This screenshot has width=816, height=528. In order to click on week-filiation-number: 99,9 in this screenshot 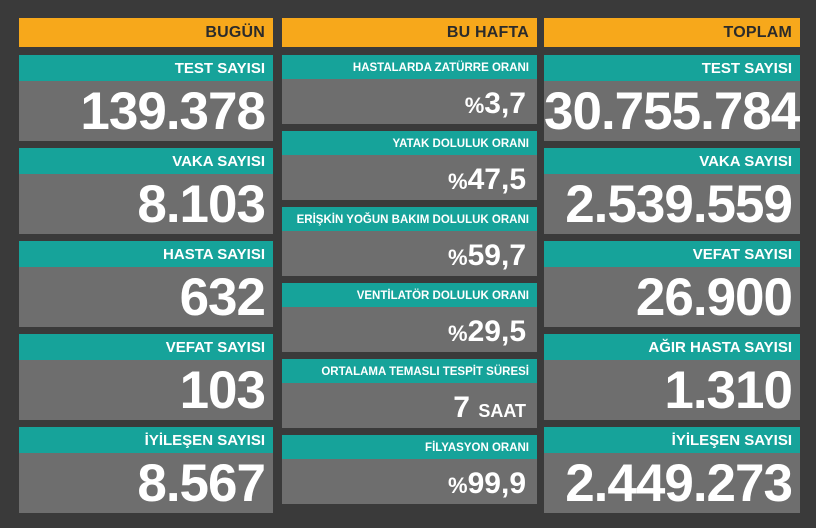, I will do `click(496, 483)`.